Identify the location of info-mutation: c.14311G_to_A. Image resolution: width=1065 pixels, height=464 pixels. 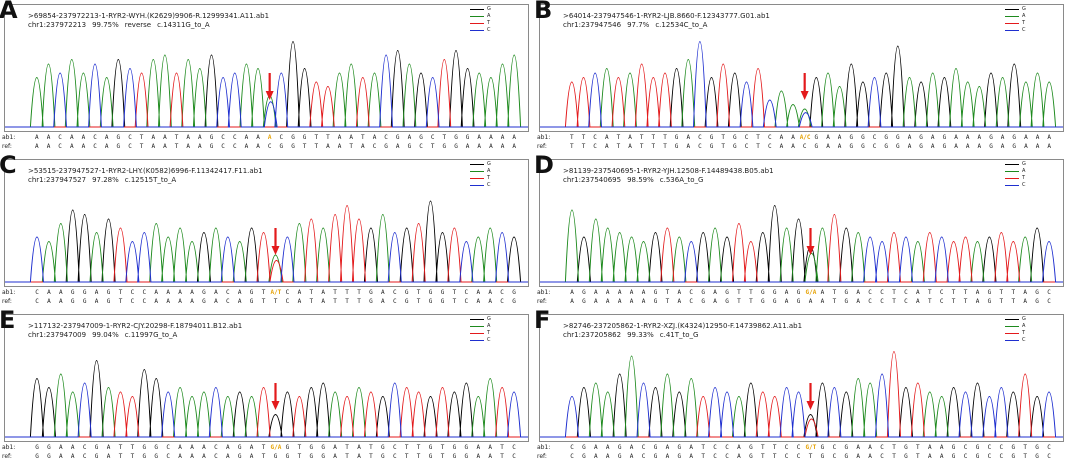
(183, 25).